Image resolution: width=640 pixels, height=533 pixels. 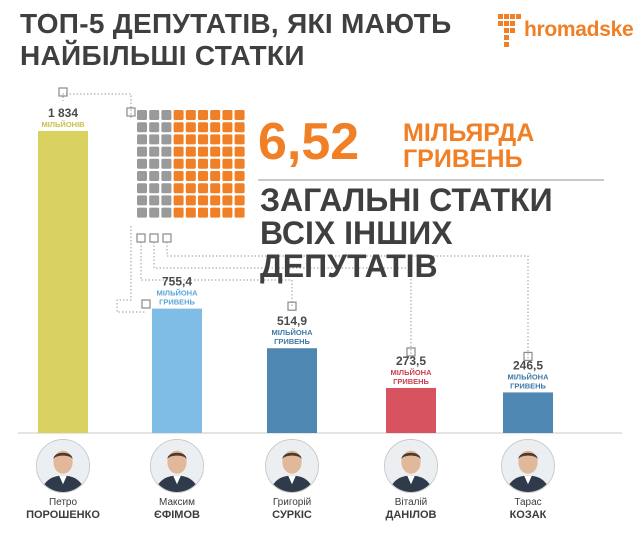 I want to click on deputy-name: Максим ЄФІМОВ, so click(x=177, y=509).